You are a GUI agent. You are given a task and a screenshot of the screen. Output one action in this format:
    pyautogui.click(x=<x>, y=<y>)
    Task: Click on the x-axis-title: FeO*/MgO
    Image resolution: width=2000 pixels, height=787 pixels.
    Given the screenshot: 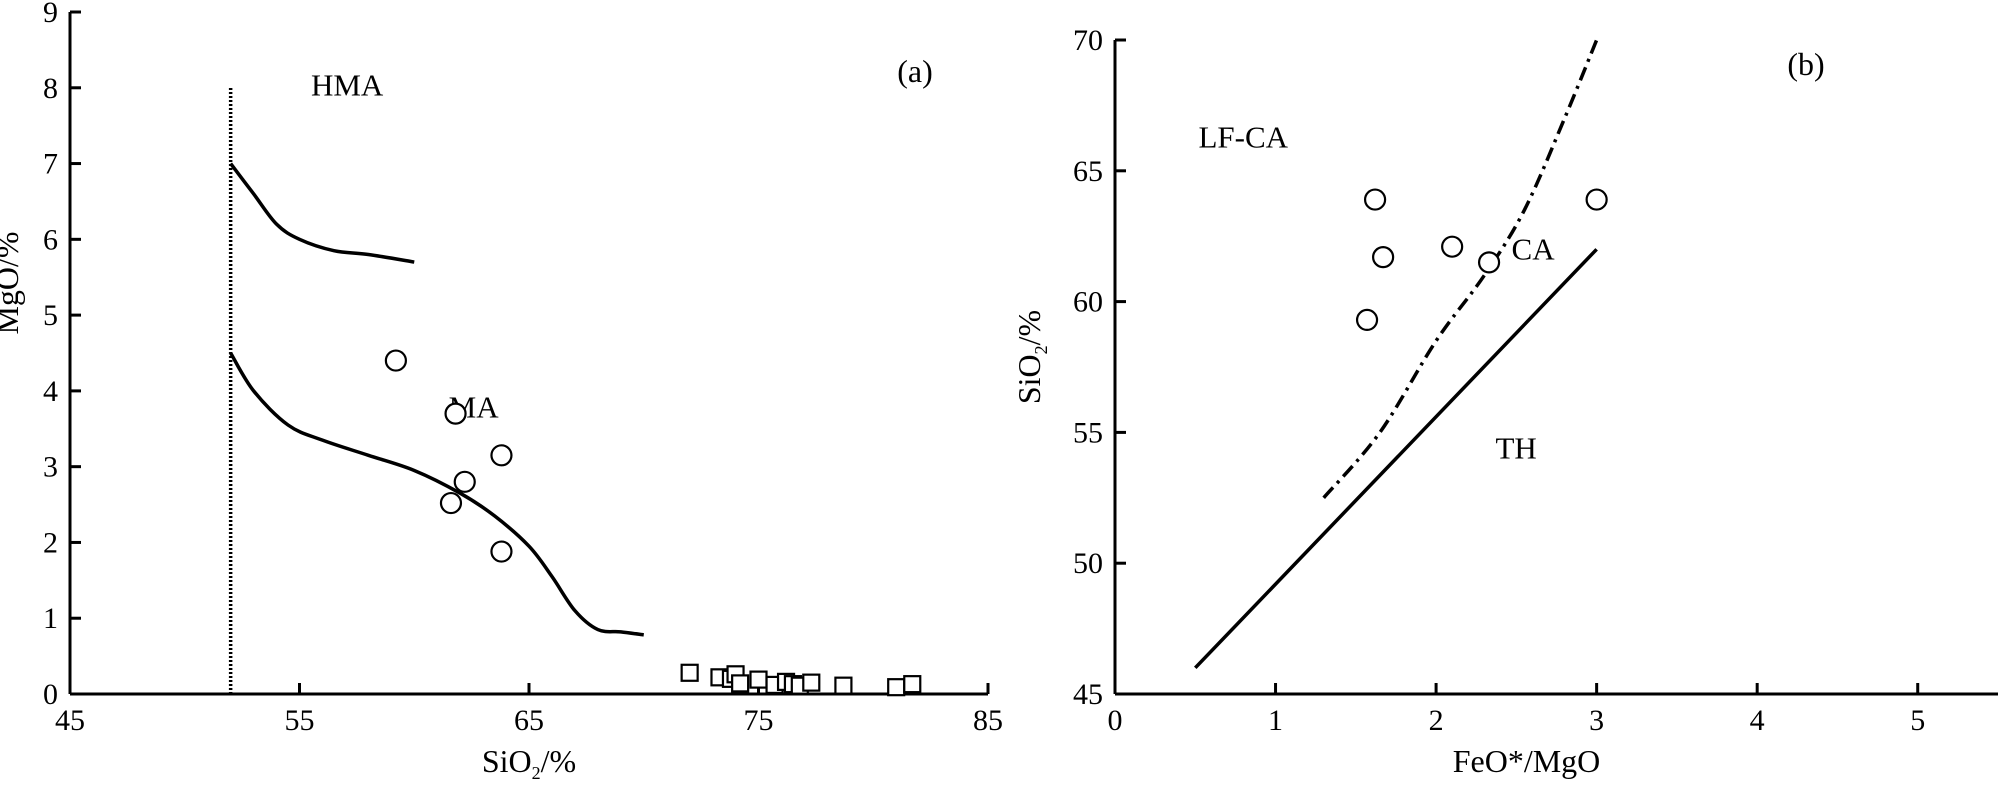 What is the action you would take?
    pyautogui.click(x=1527, y=761)
    